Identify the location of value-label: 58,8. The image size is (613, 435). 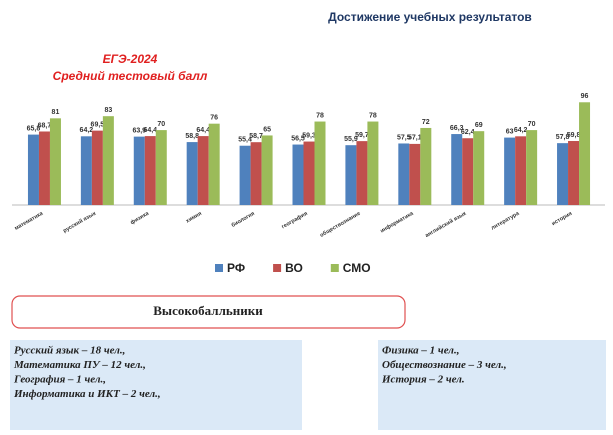
(192, 136).